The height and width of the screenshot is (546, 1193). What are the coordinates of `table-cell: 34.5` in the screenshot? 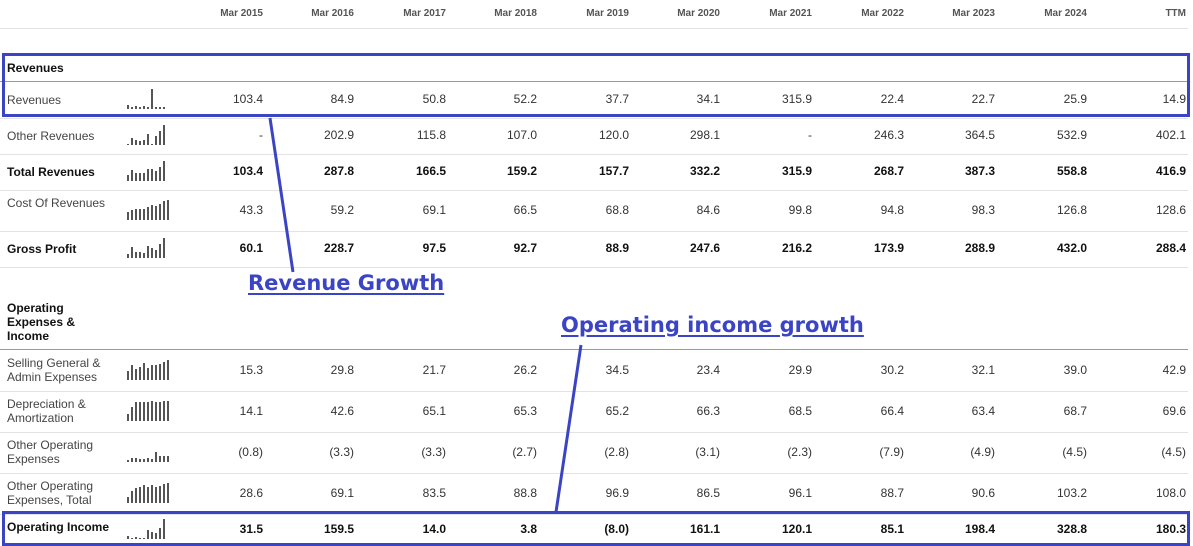 It's located at (617, 370).